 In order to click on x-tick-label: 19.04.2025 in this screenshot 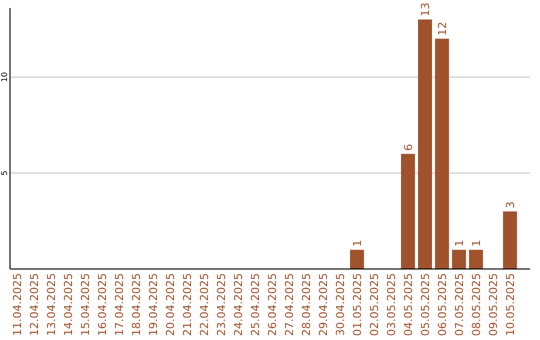, I will do `click(153, 304)`.